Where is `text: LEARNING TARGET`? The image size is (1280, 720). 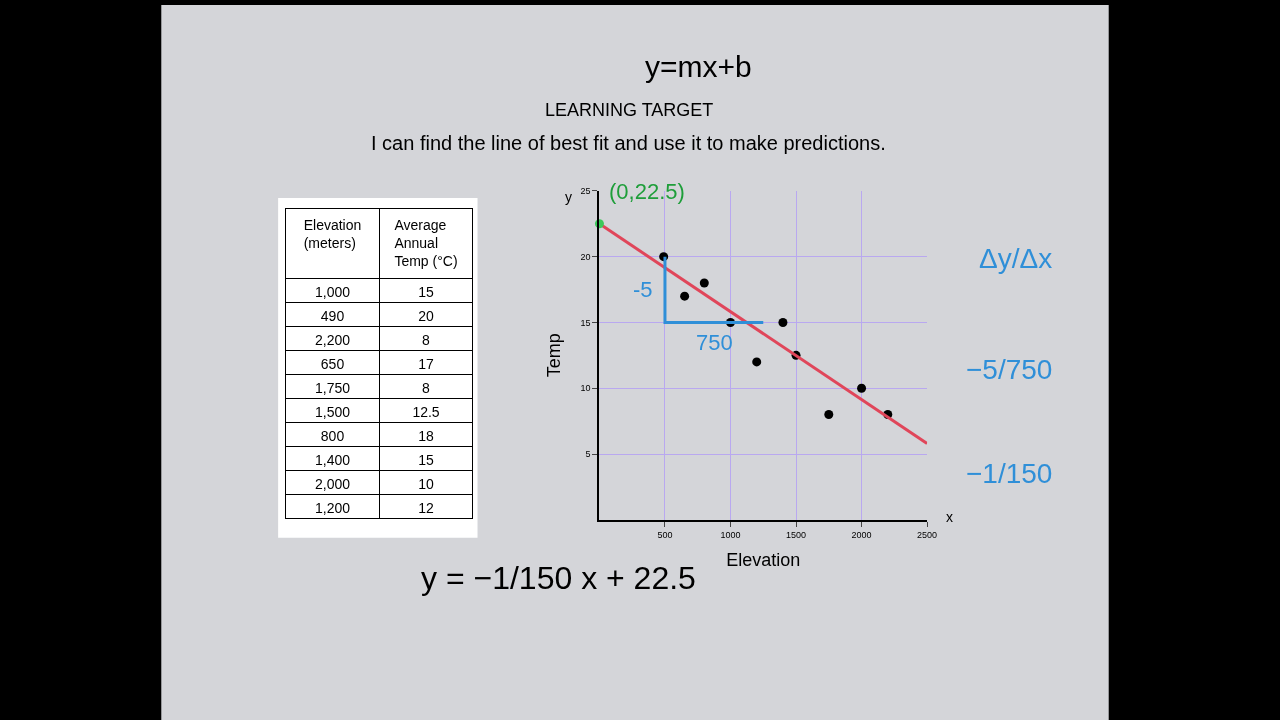
text: LEARNING TARGET is located at coordinates (629, 110).